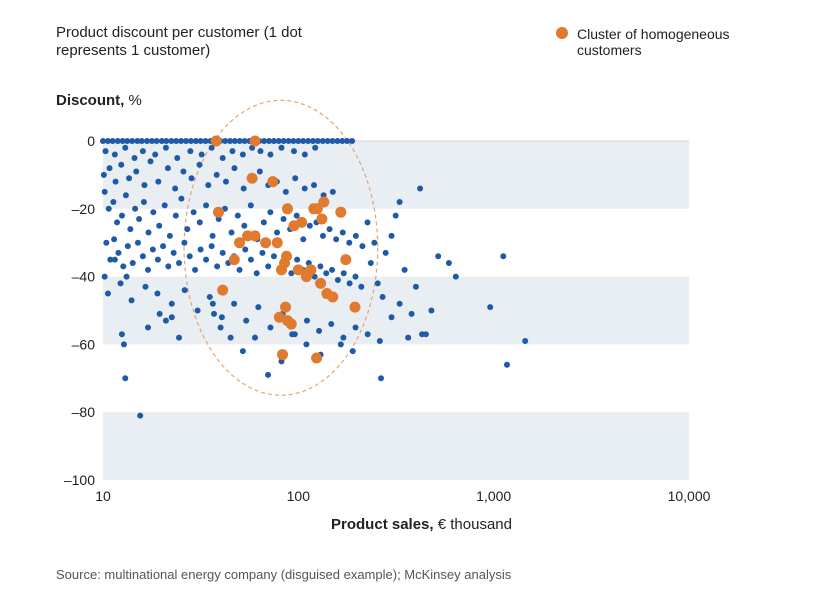 The width and height of the screenshot is (835, 604). Describe the element at coordinates (653, 42) in the screenshot. I see `legend-cluster-label: Cluster of homogeneous customers` at that location.